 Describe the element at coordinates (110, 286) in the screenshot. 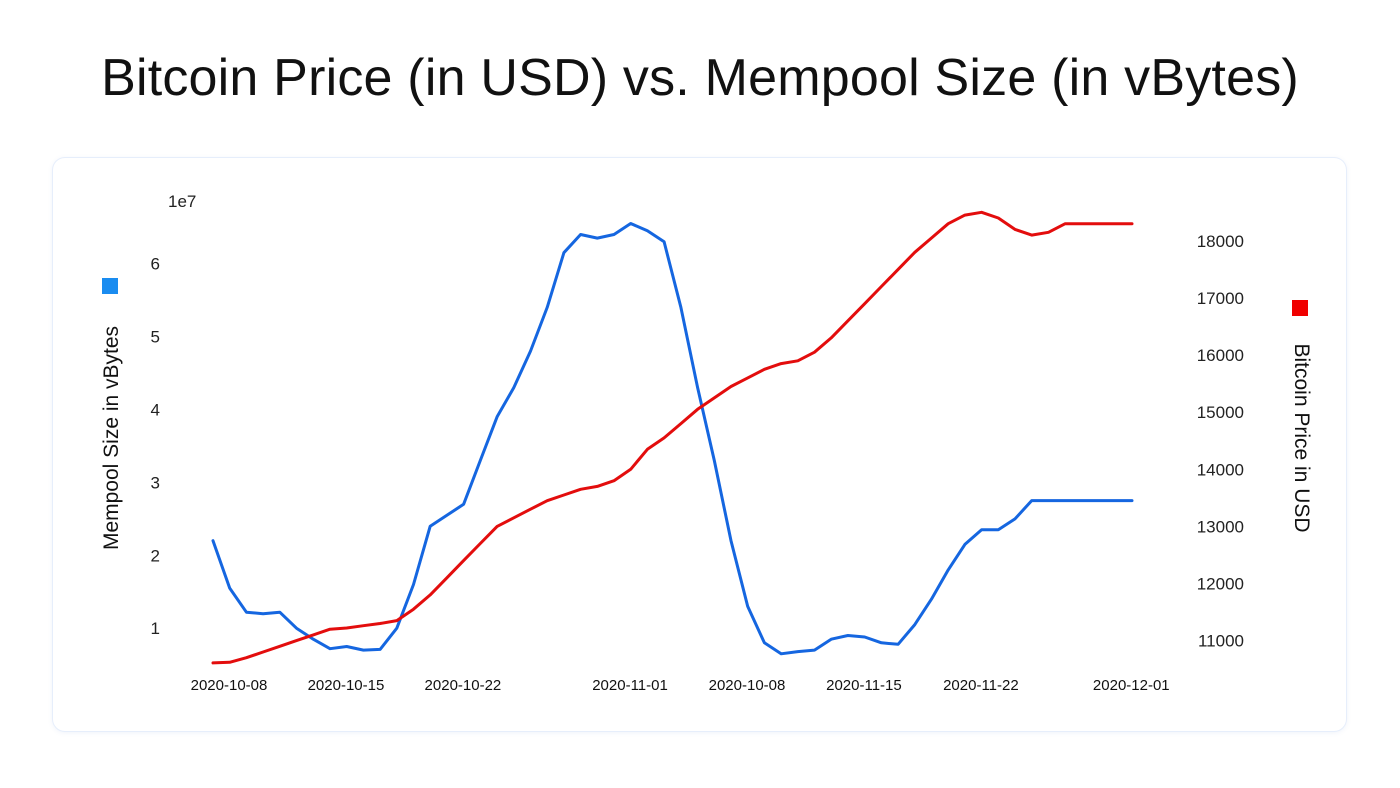

I see `legend-square-mempool` at that location.